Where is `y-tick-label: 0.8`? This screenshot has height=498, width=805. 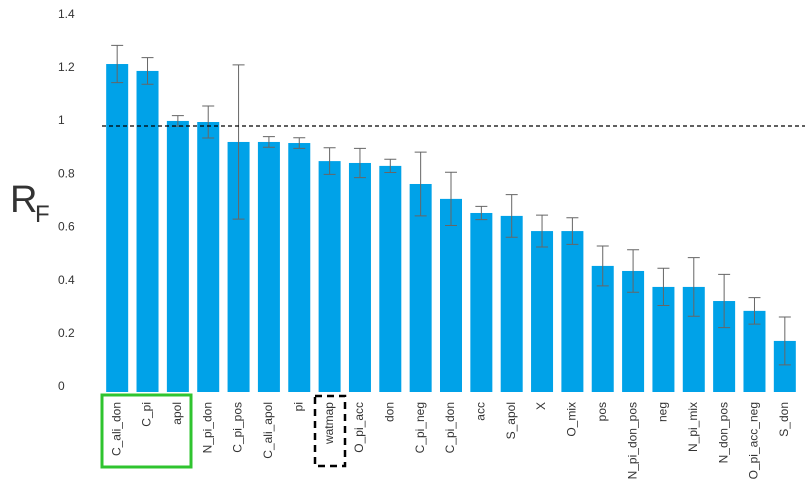
y-tick-label: 0.8 is located at coordinates (66, 173).